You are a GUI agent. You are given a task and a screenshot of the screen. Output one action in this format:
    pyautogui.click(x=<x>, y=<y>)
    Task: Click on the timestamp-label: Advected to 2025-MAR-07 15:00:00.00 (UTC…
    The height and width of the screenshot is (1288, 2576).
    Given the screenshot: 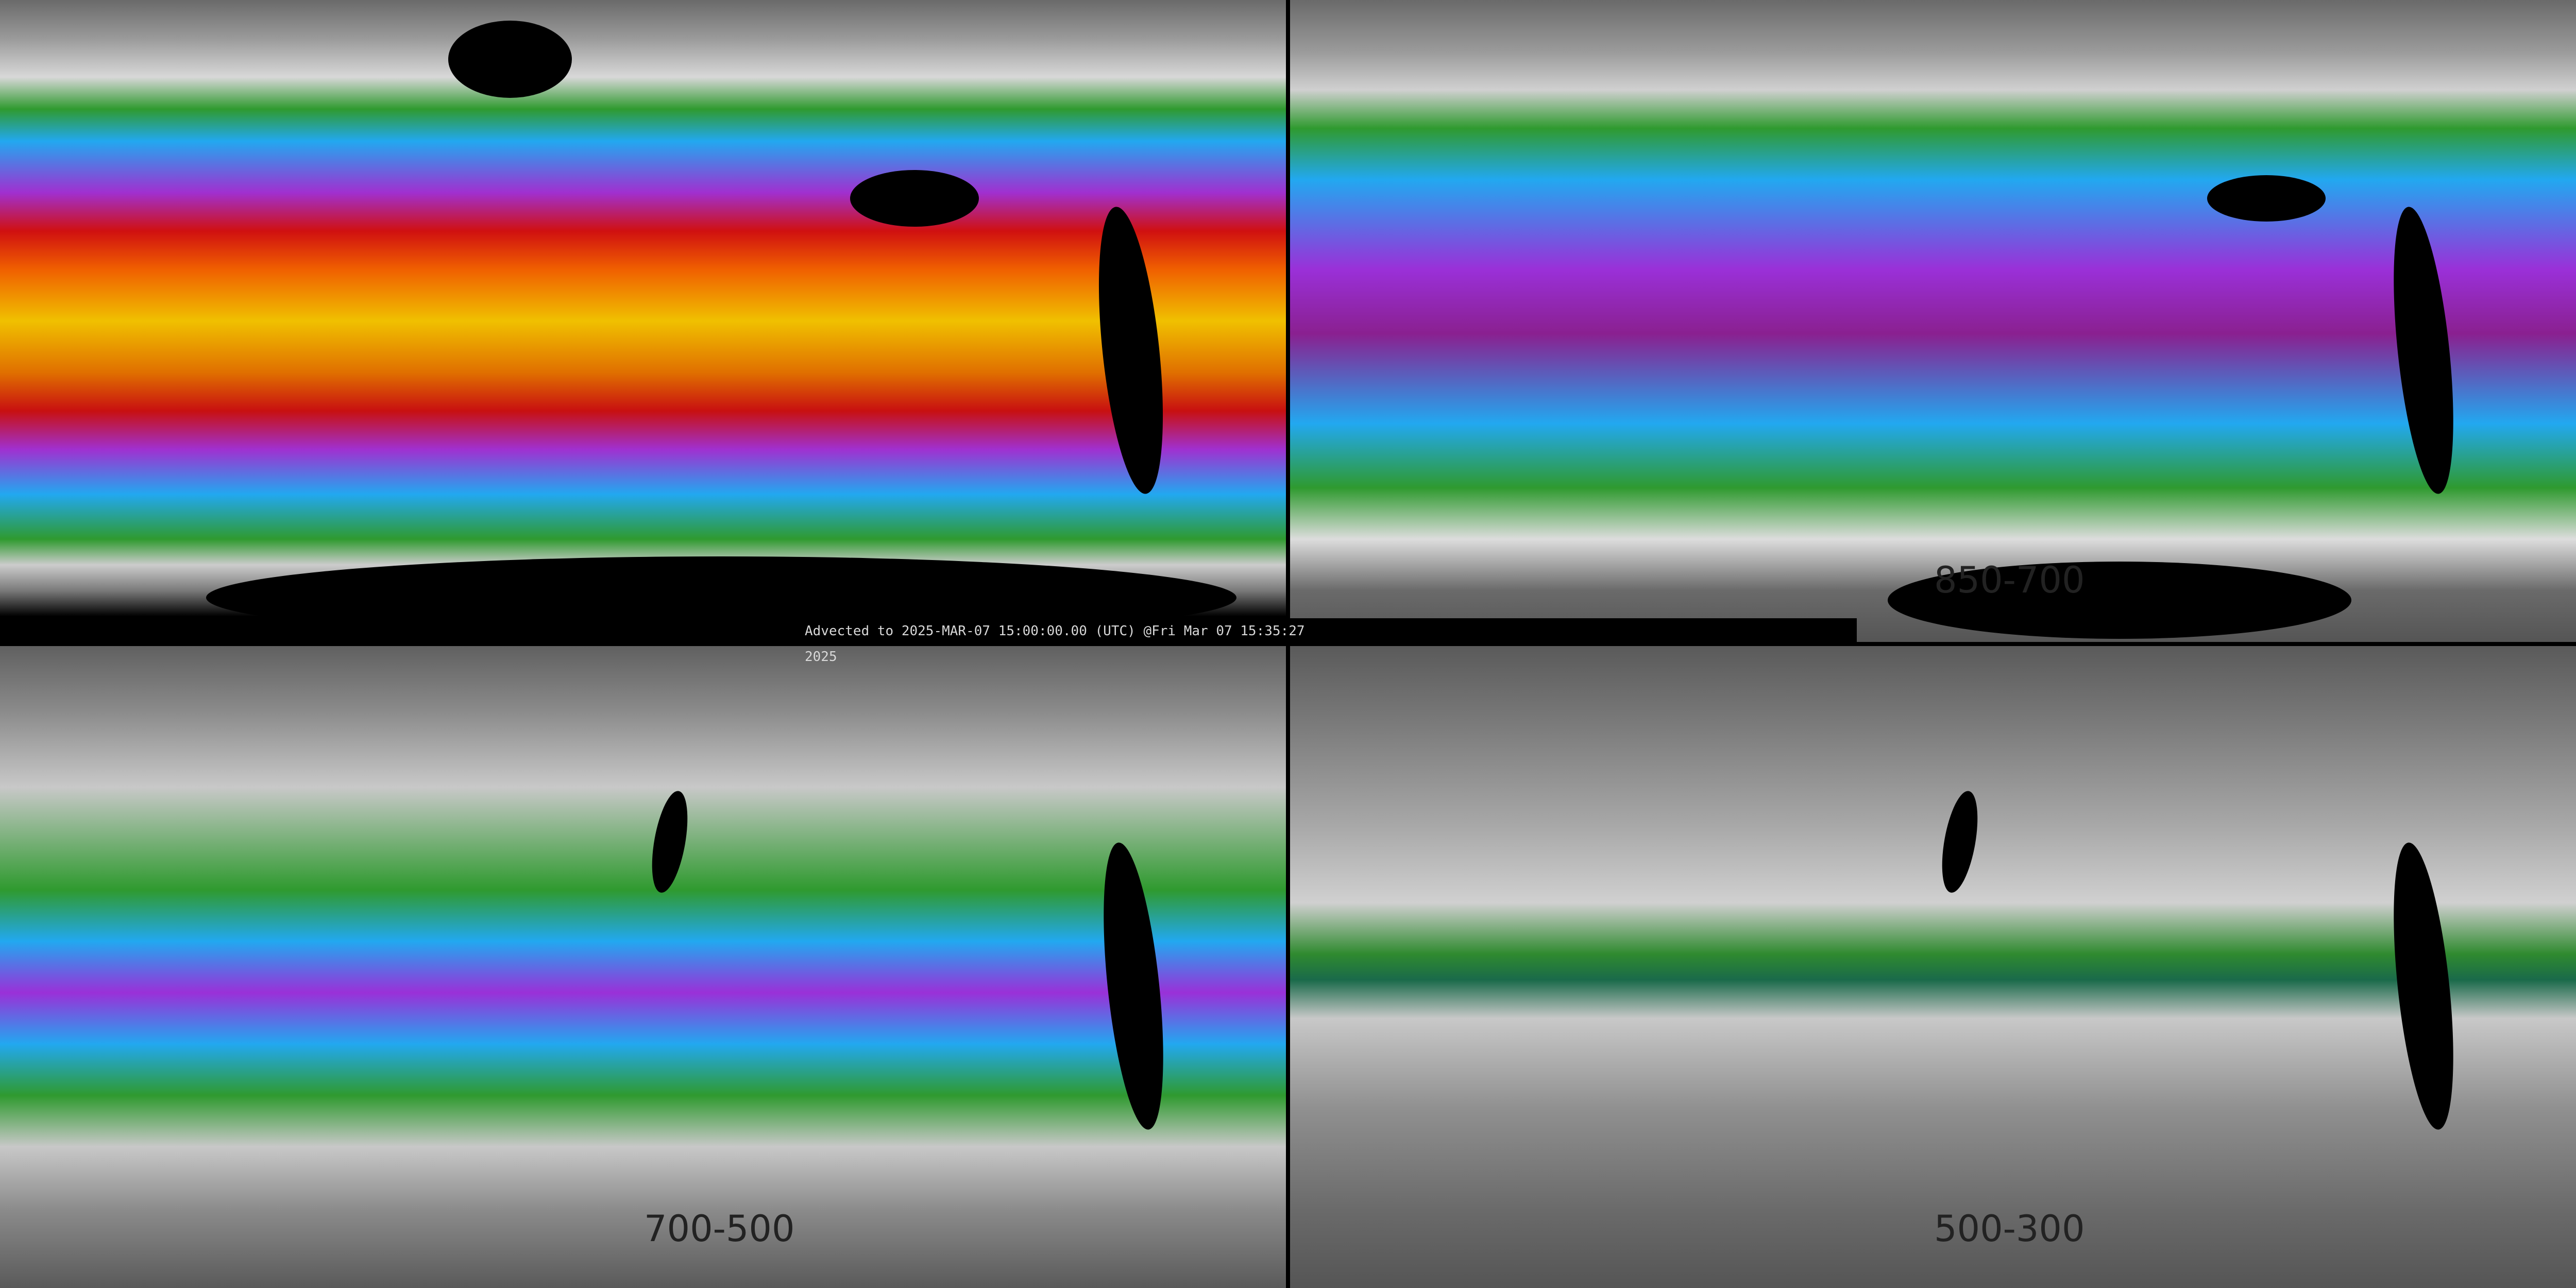 What is the action you would take?
    pyautogui.click(x=1059, y=641)
    